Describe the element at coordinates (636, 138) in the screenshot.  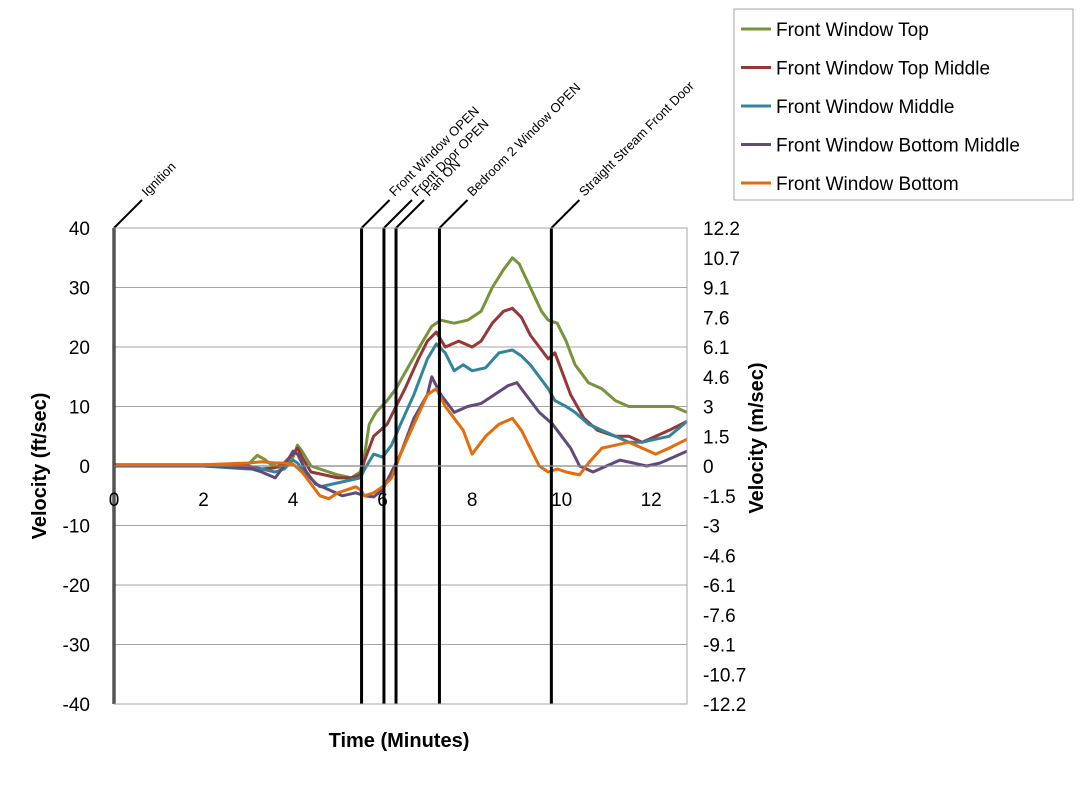
I see `event-label: Straight Stream Front Door` at that location.